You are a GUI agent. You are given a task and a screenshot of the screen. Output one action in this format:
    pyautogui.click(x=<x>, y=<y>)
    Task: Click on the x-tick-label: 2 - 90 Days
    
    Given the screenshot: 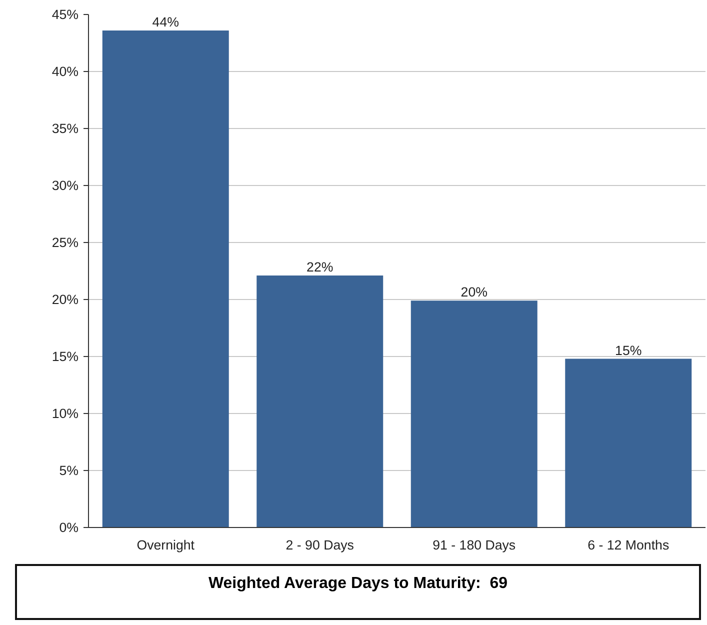 What is the action you would take?
    pyautogui.click(x=320, y=545)
    